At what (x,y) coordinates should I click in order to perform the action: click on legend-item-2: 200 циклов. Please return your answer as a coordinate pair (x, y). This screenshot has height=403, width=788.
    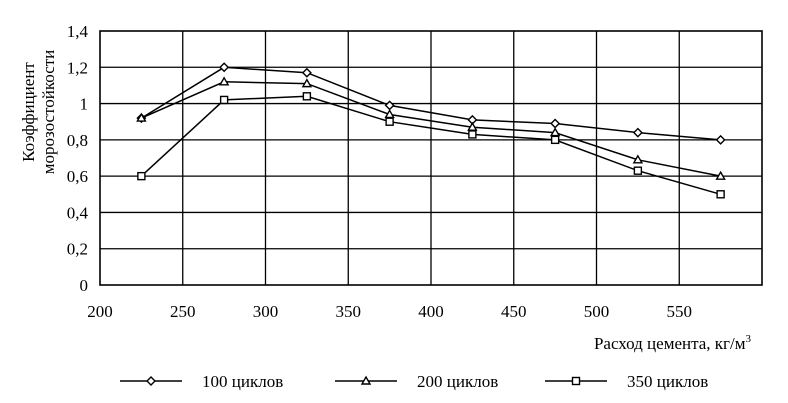
    Looking at the image, I should click on (416, 381).